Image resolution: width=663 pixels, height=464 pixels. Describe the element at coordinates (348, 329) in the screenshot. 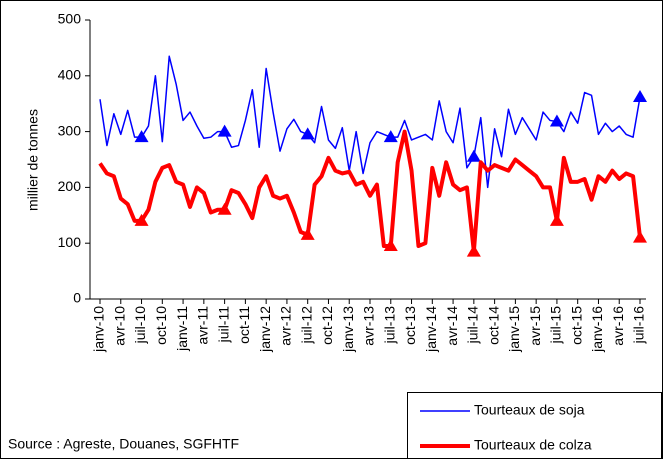

I see `x-tick-label: janv-13` at that location.